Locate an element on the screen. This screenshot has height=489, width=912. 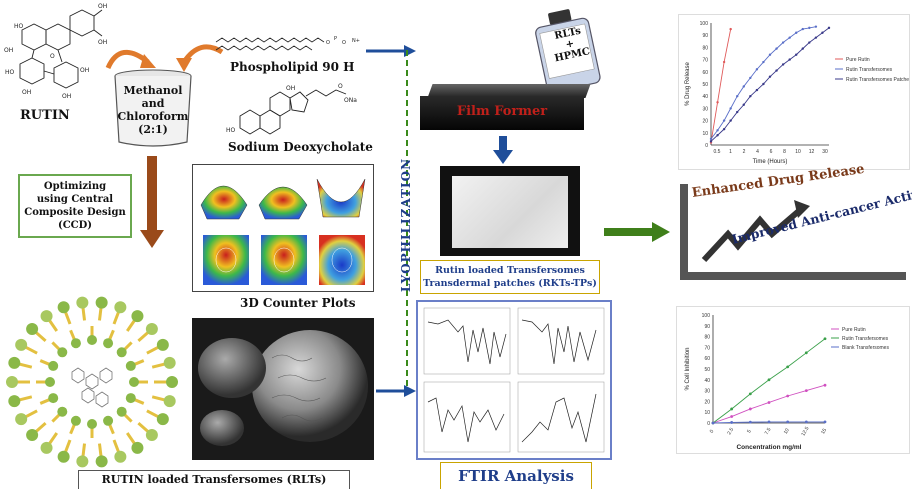
x-tick-label: 10 is located at coordinates (798, 152).